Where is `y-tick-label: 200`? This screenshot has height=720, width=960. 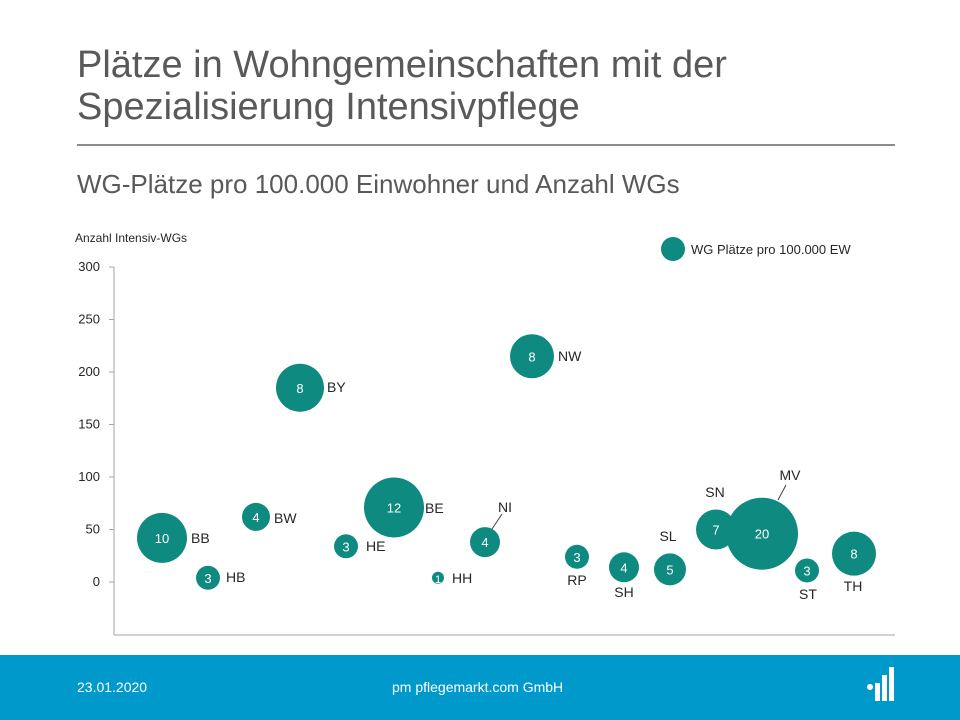 y-tick-label: 200 is located at coordinates (89, 371).